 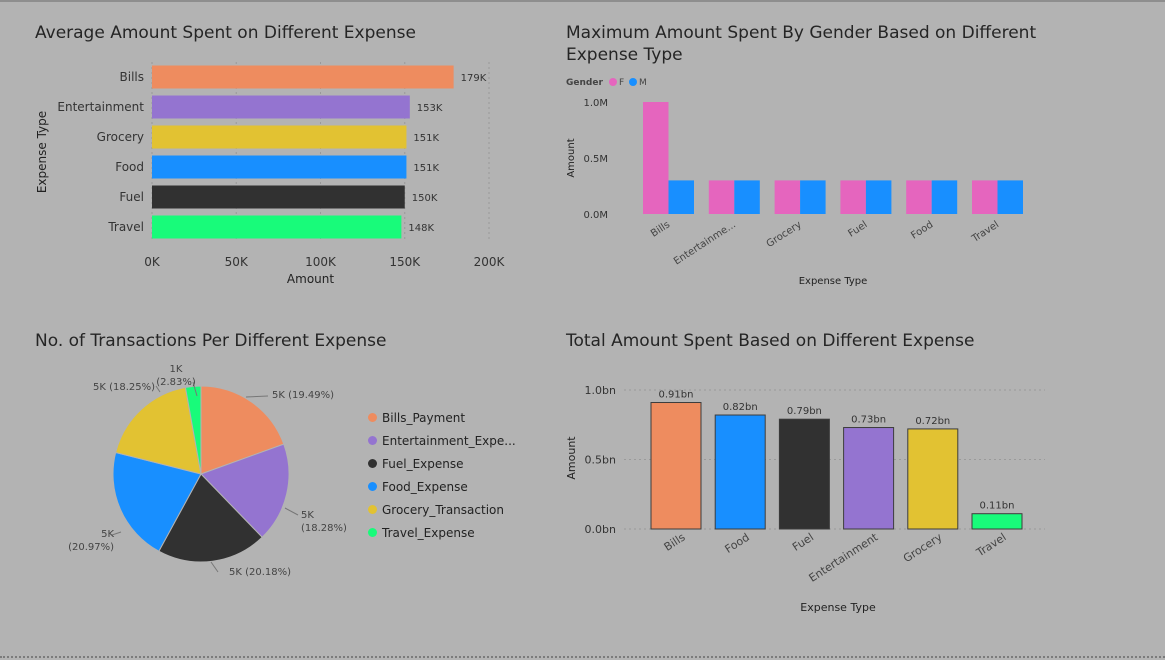 What do you see at coordinates (91, 547) in the screenshot?
I see `pie-label-pct-food-expense: (20.97%)` at bounding box center [91, 547].